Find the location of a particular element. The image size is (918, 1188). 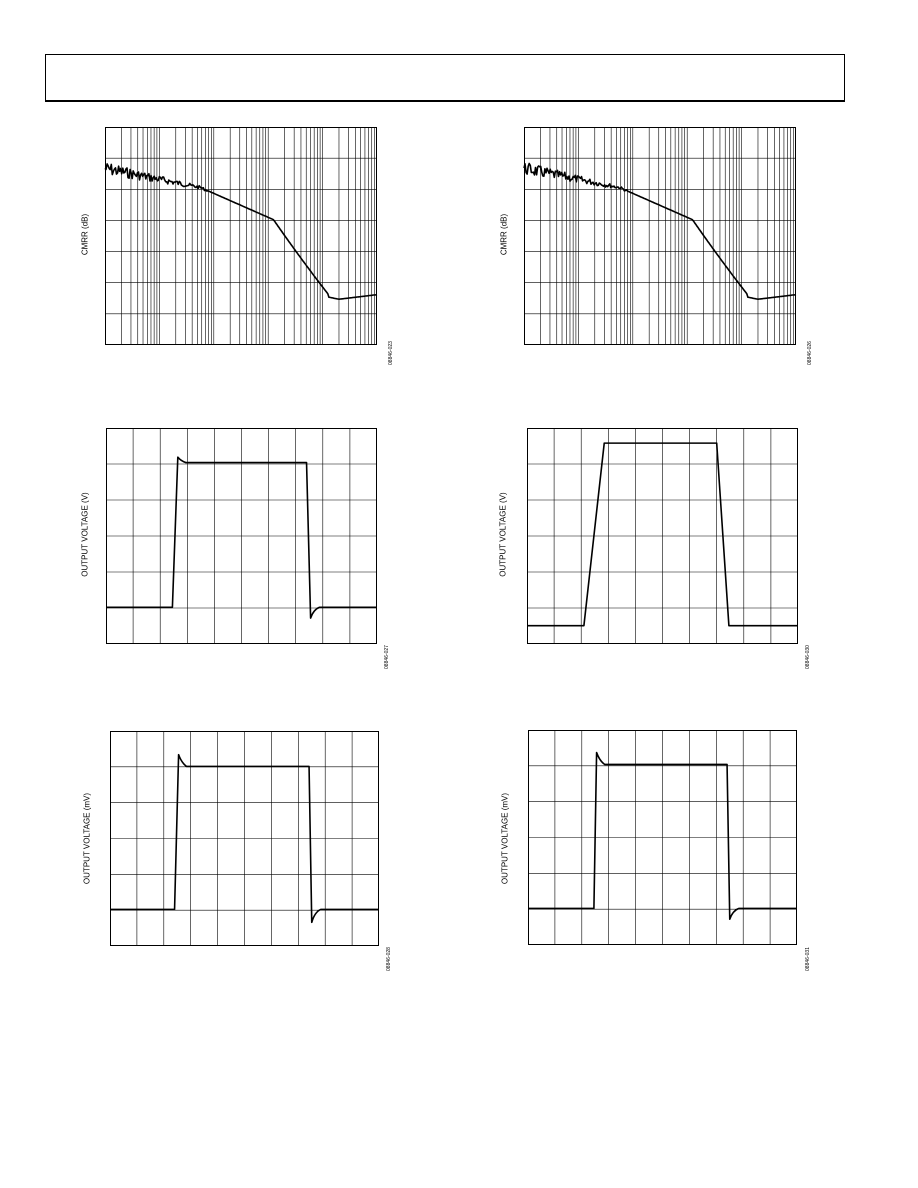

figure-pulse-mv-right is located at coordinates (662, 837).